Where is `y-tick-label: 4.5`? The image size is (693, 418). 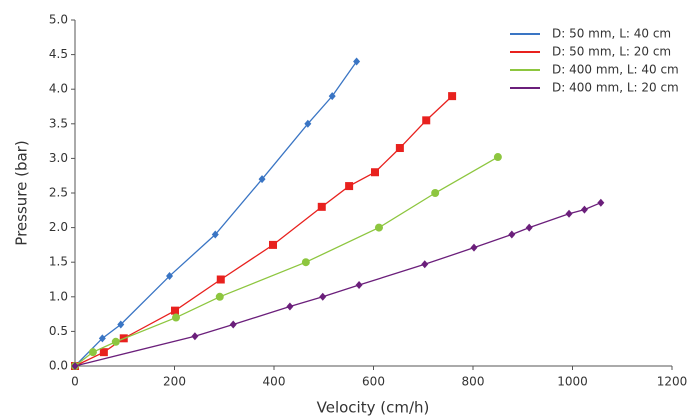
y-tick-label: 4.5 is located at coordinates (58, 54).